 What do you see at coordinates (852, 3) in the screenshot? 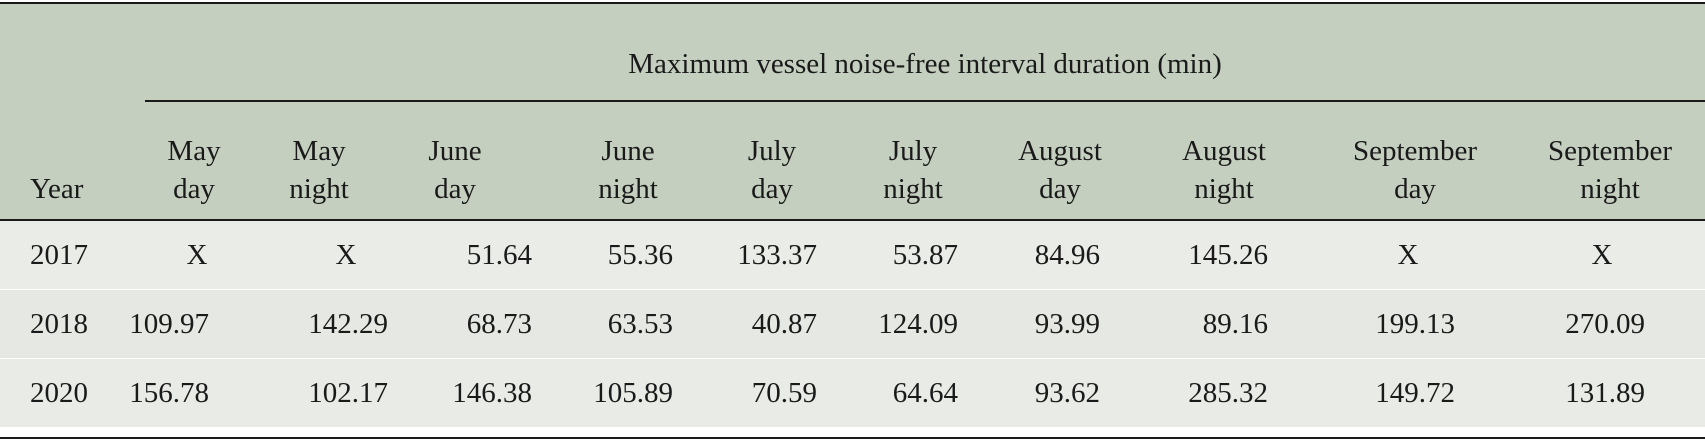
I see `table-top-rule` at bounding box center [852, 3].